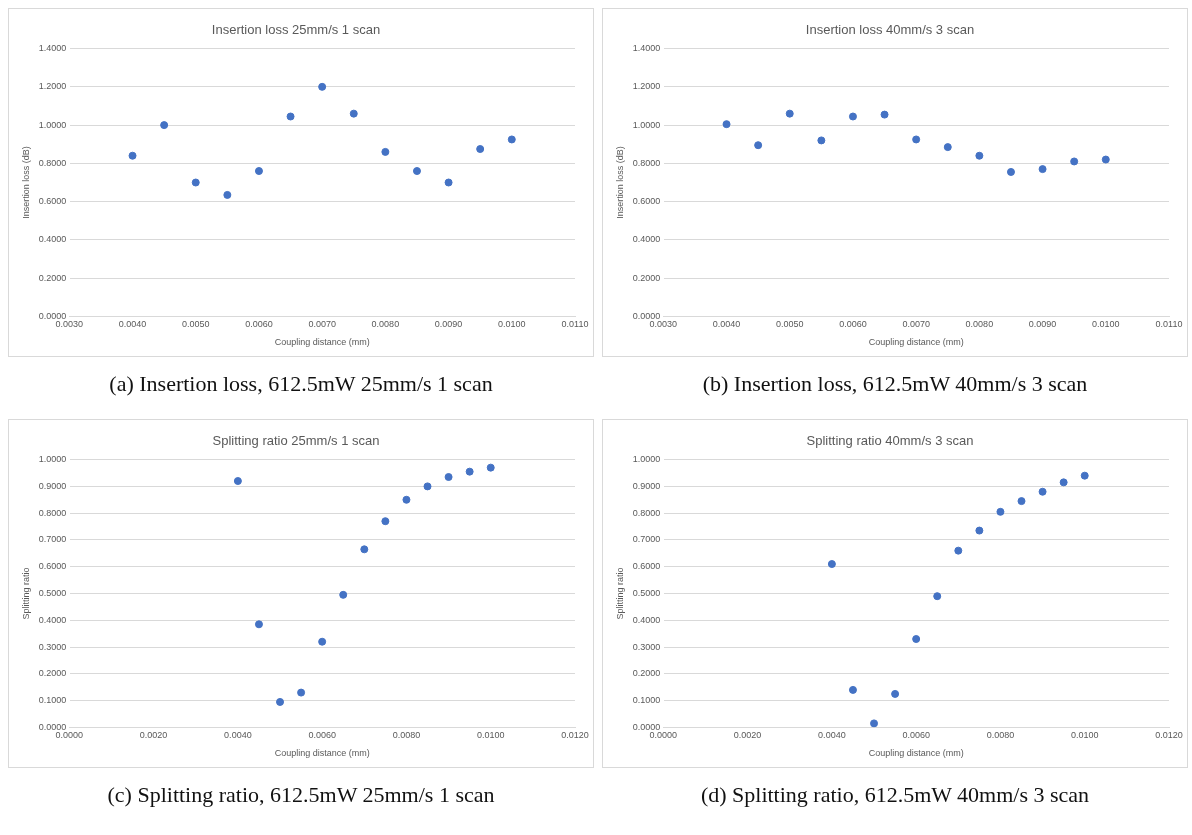 The width and height of the screenshot is (1192, 835). What do you see at coordinates (1169, 735) in the screenshot?
I see `x-tick-label: 0.0120` at bounding box center [1169, 735].